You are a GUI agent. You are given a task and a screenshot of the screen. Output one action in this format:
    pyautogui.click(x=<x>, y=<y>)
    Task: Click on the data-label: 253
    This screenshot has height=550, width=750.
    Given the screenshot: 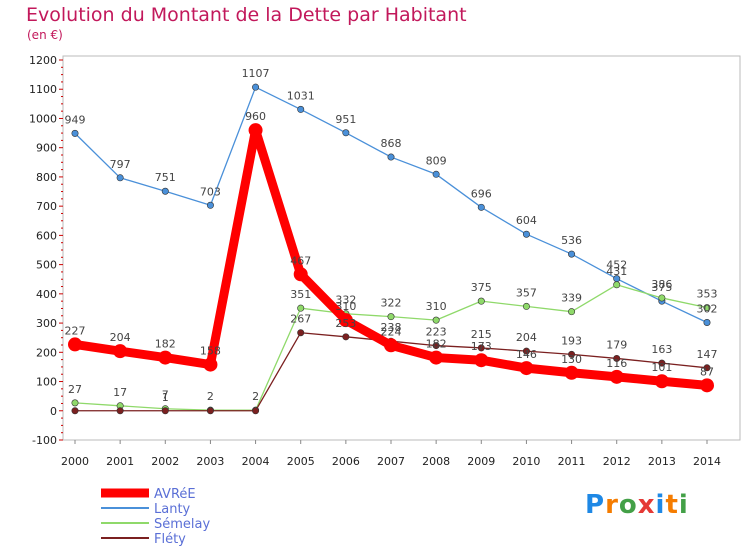 What is the action you would take?
    pyautogui.click(x=345, y=323)
    